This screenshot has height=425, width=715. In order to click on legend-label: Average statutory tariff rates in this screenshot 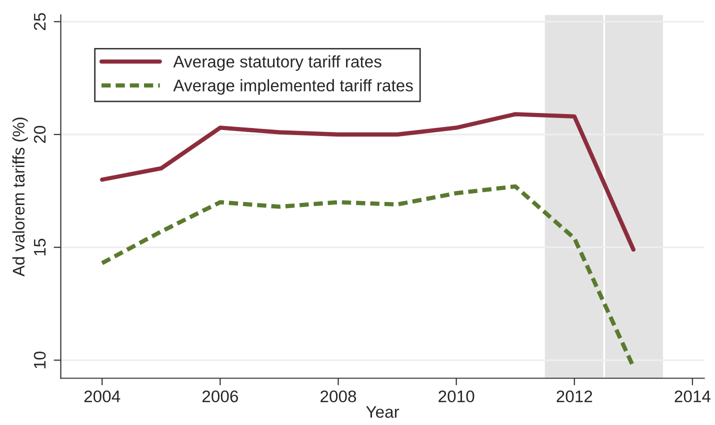, I will do `click(277, 63)`.